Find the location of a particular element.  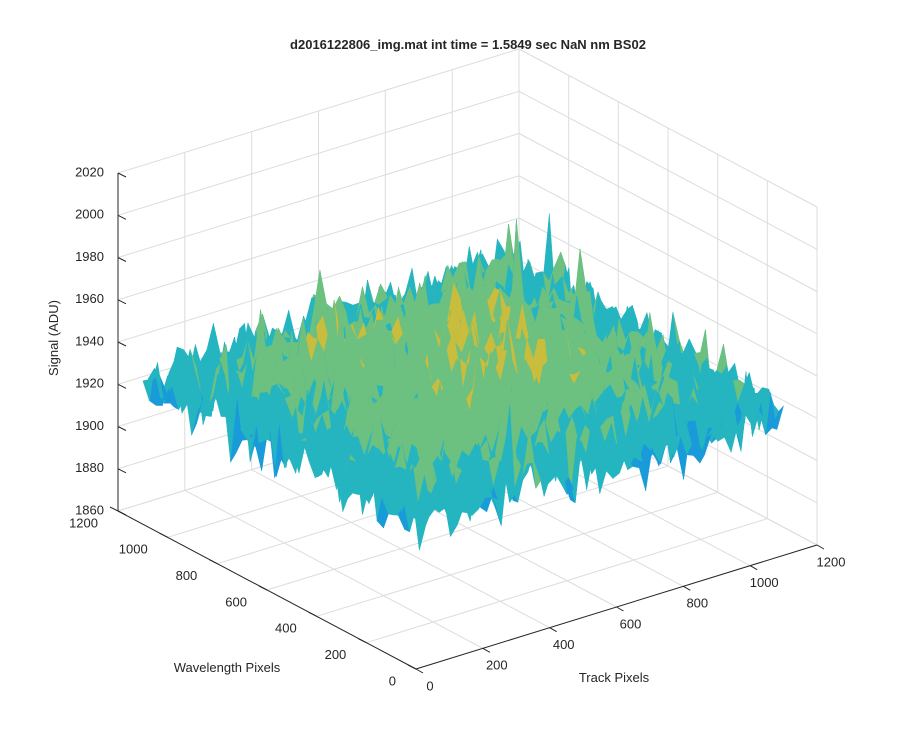

x-tick-label: 400 is located at coordinates (564, 644).